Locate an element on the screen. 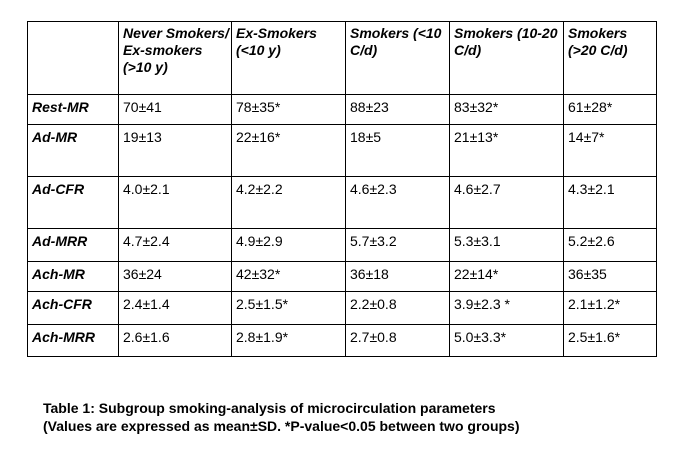 Image resolution: width=690 pixels, height=455 pixels. table-cell: 2.5±1.5* is located at coordinates (288, 308).